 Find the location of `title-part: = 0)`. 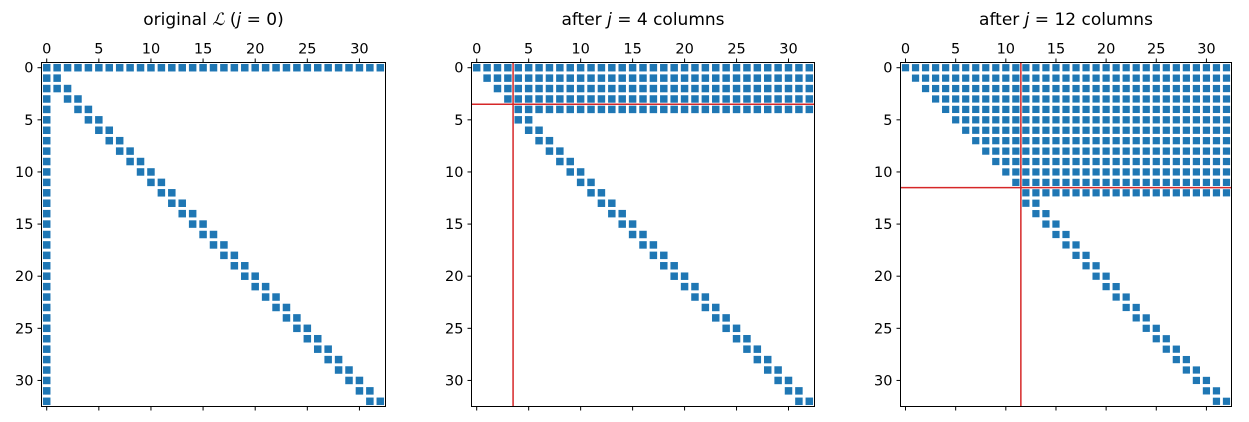

title-part: = 0) is located at coordinates (262, 20).